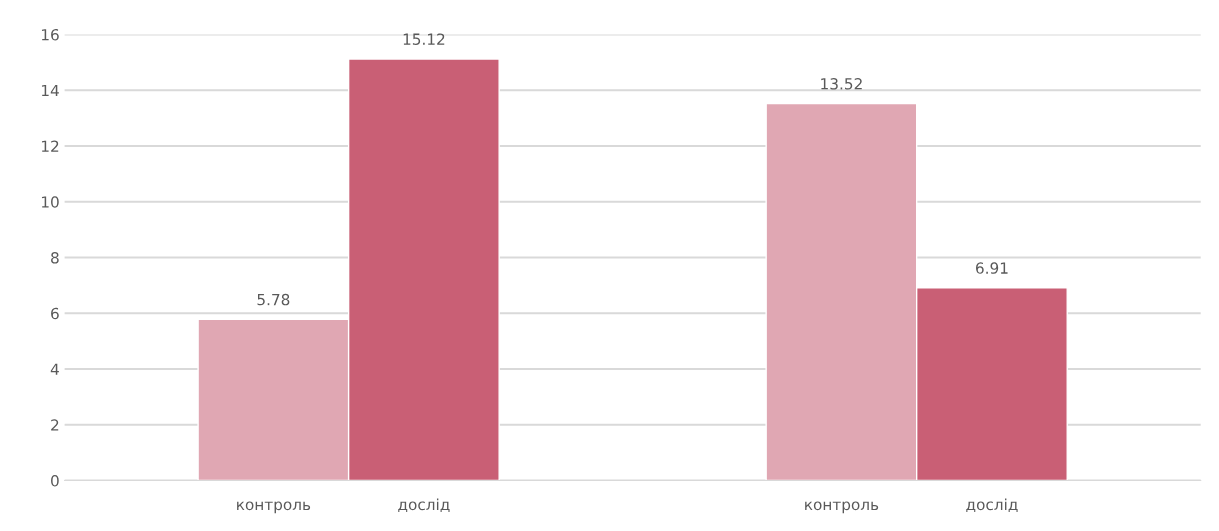  I want to click on series-label: контроль, so click(274, 507).